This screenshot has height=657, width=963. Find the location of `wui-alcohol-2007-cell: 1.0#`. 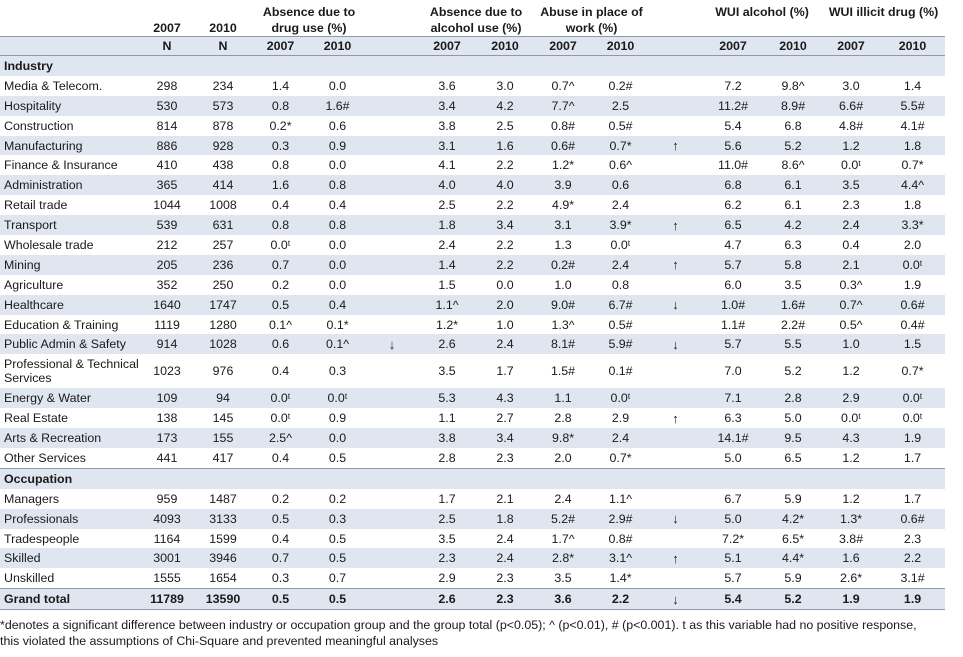

wui-alcohol-2007-cell: 1.0# is located at coordinates (733, 304).